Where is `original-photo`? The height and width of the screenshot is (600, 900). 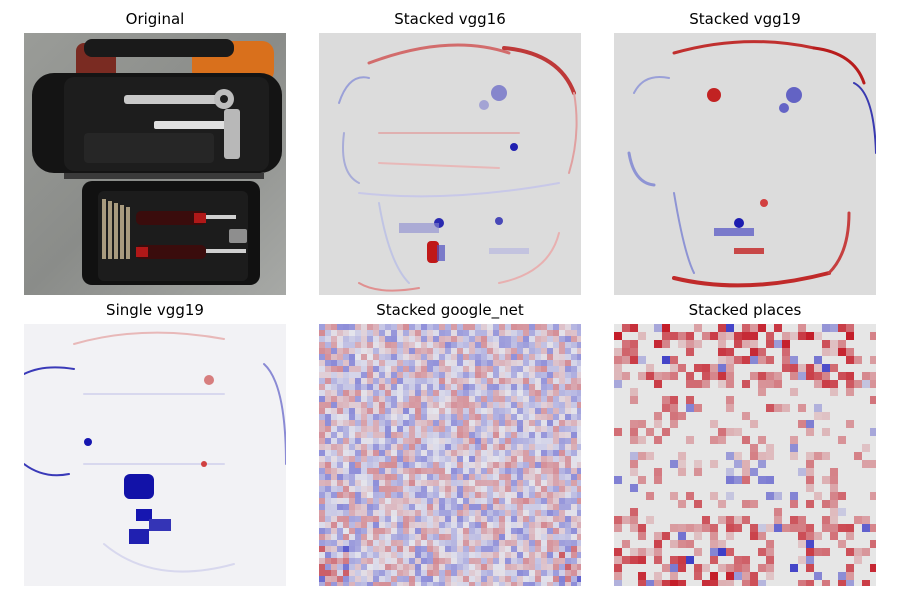 original-photo is located at coordinates (155, 164).